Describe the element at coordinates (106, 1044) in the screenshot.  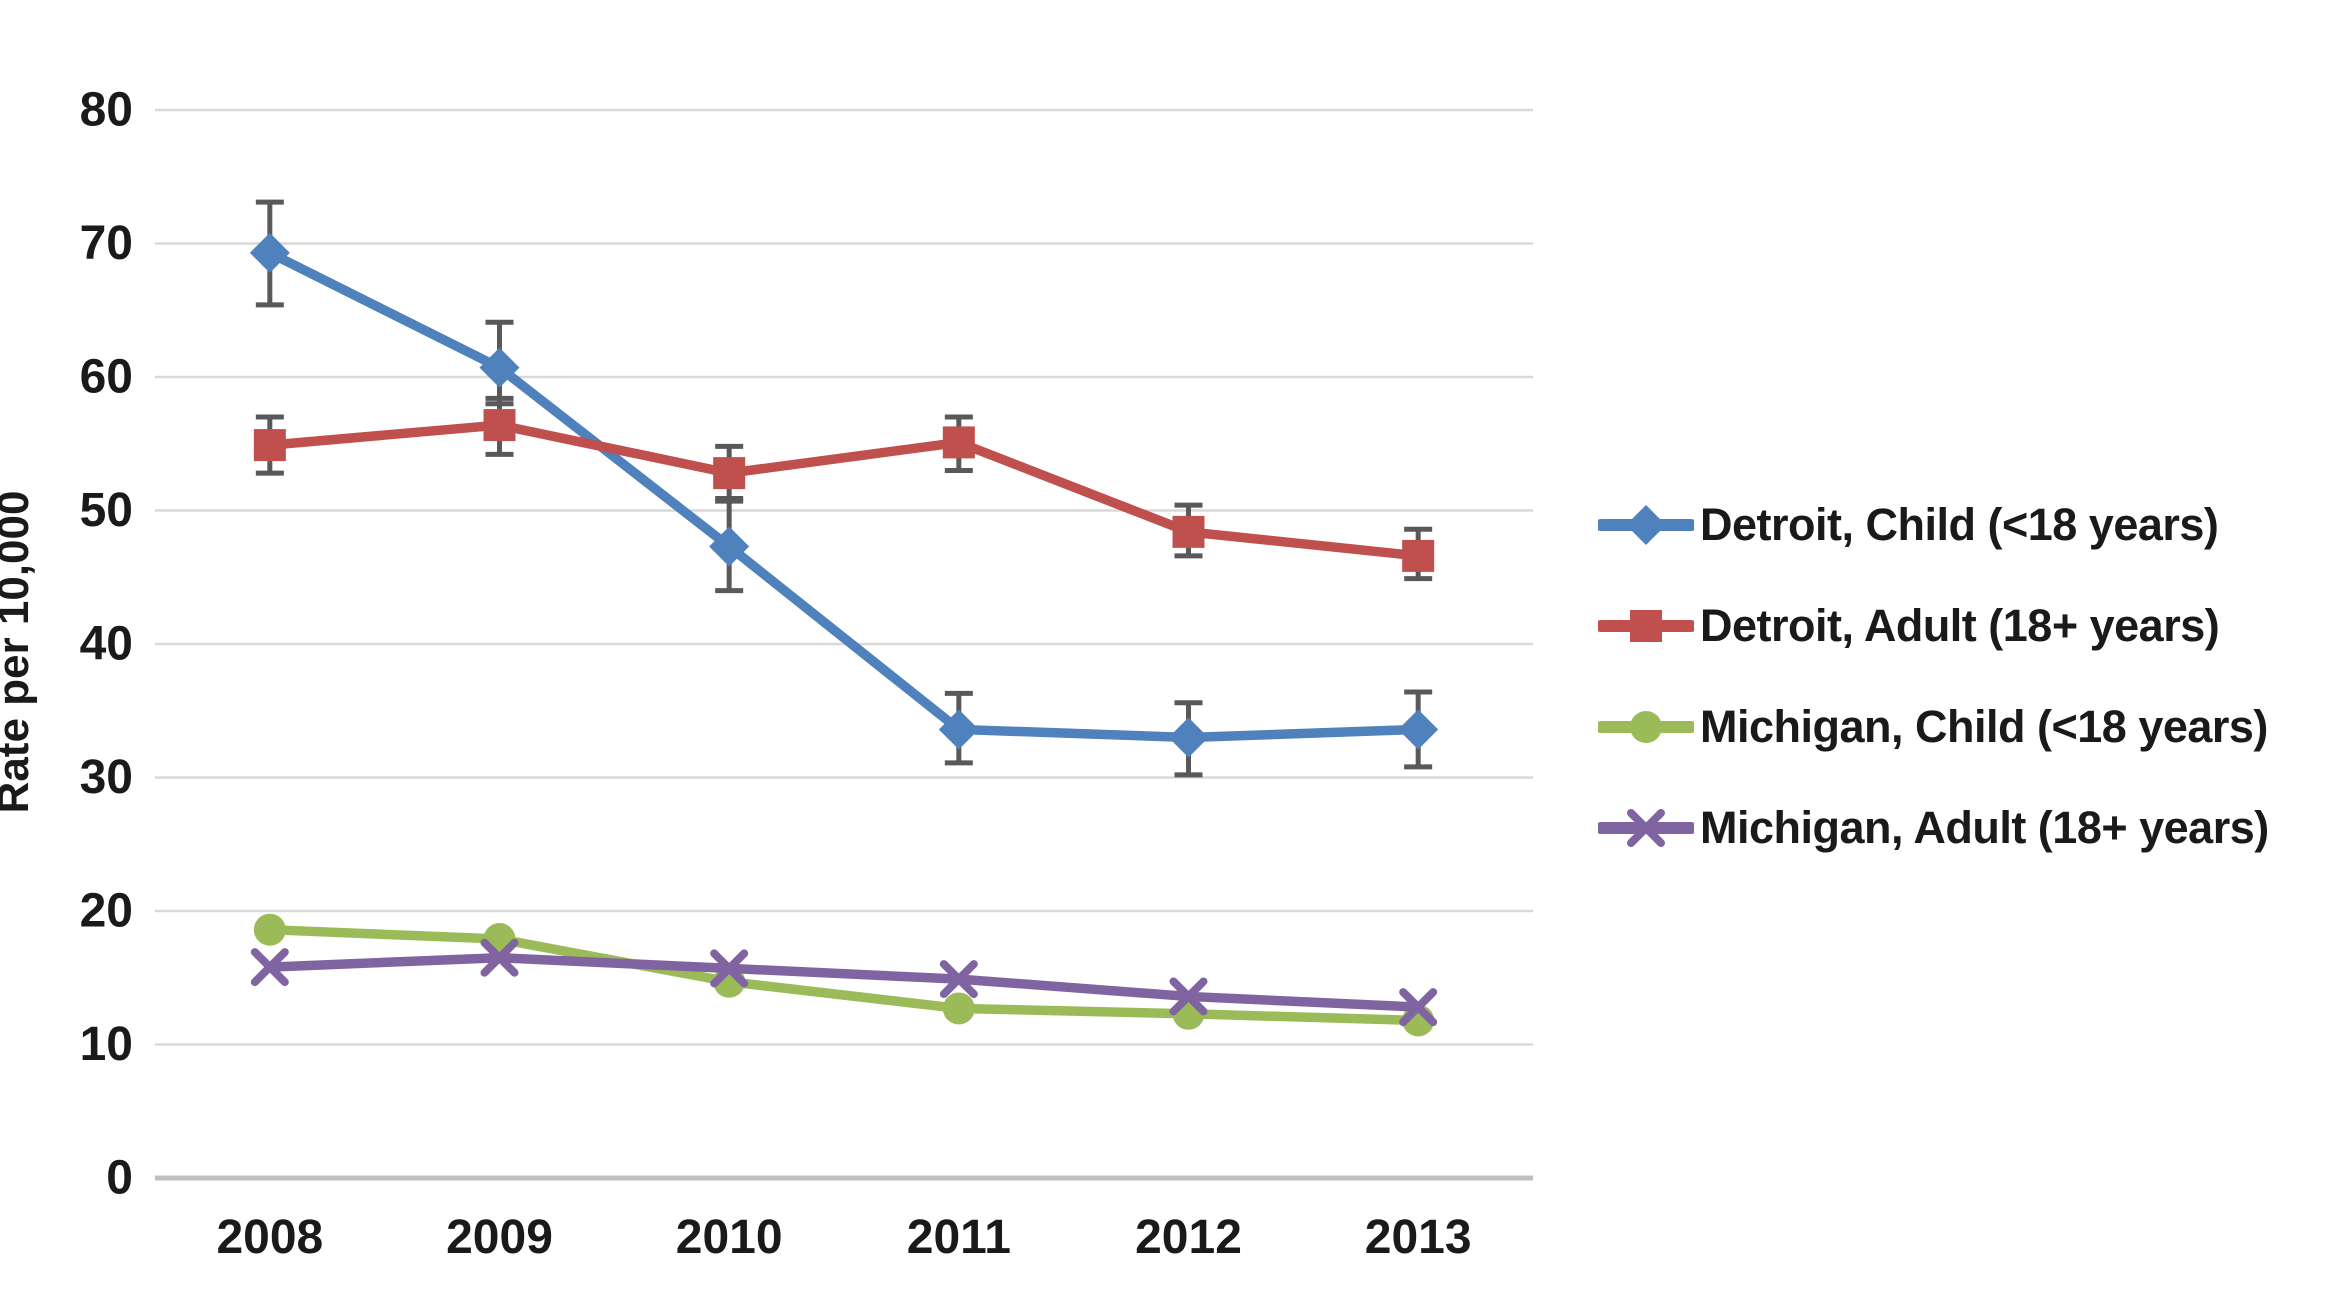
I see `y-tick-label: 10` at that location.